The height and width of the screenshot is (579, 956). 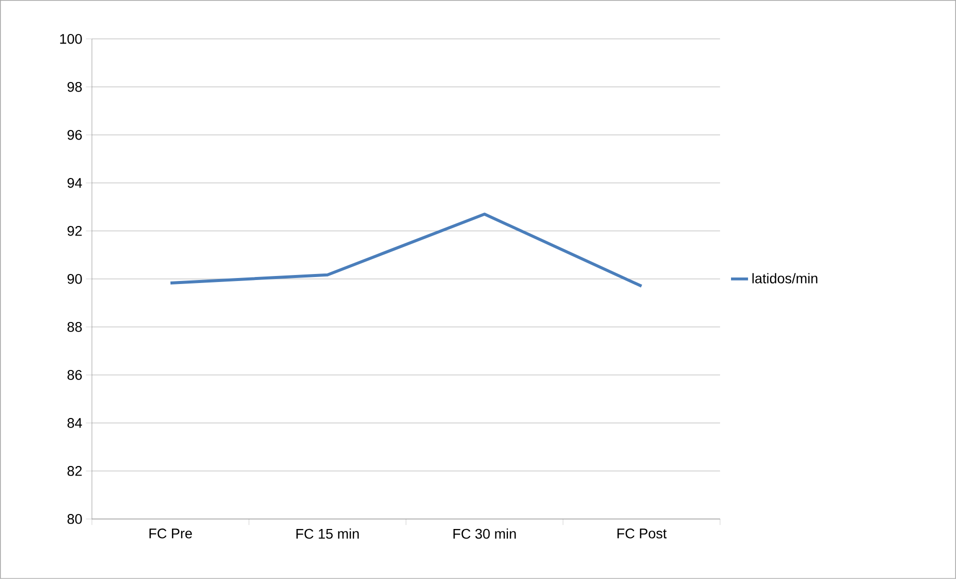 What do you see at coordinates (75, 183) in the screenshot?
I see `y-tick-label: 94` at bounding box center [75, 183].